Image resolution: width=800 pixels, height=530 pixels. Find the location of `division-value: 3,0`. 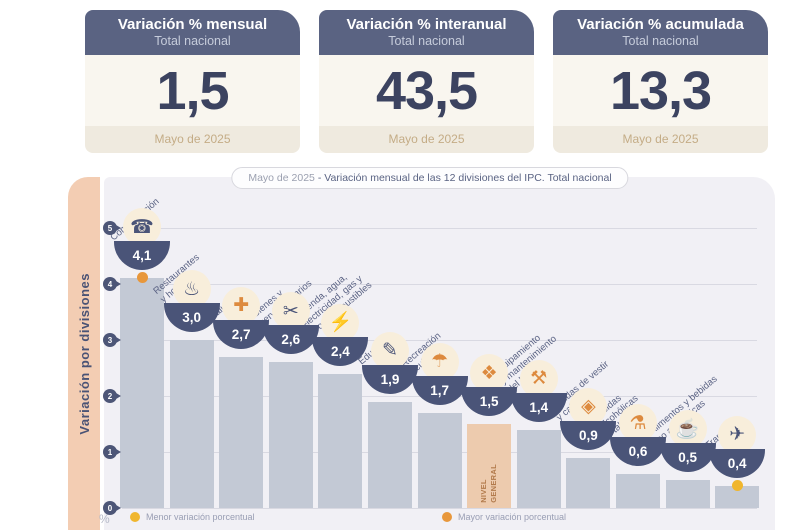

division-value: 3,0 is located at coordinates (191, 317).